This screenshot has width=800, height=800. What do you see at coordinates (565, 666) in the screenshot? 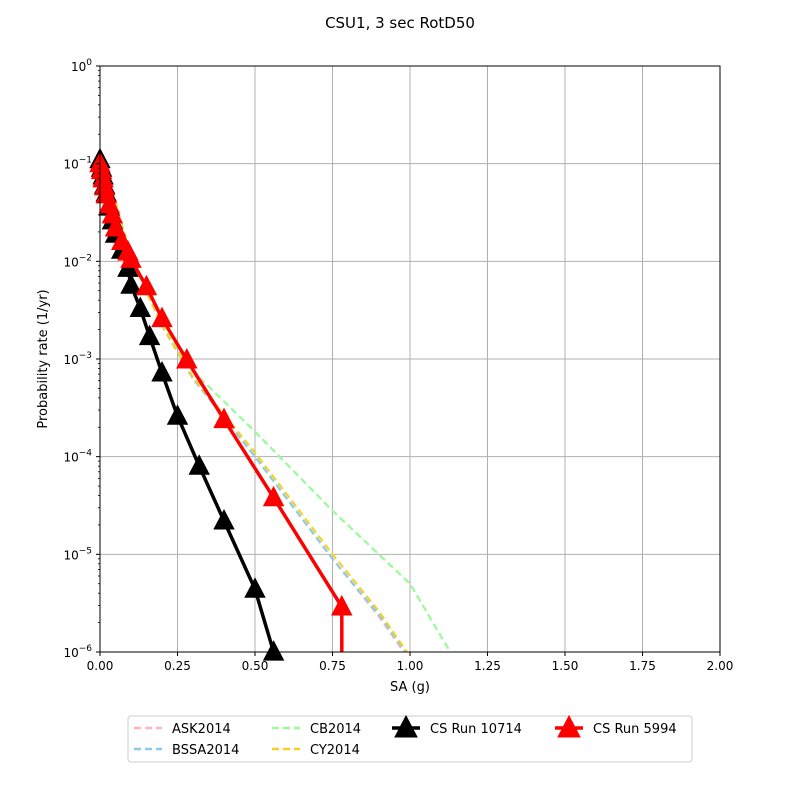
I see `x-tick-label: 1.50` at bounding box center [565, 666].